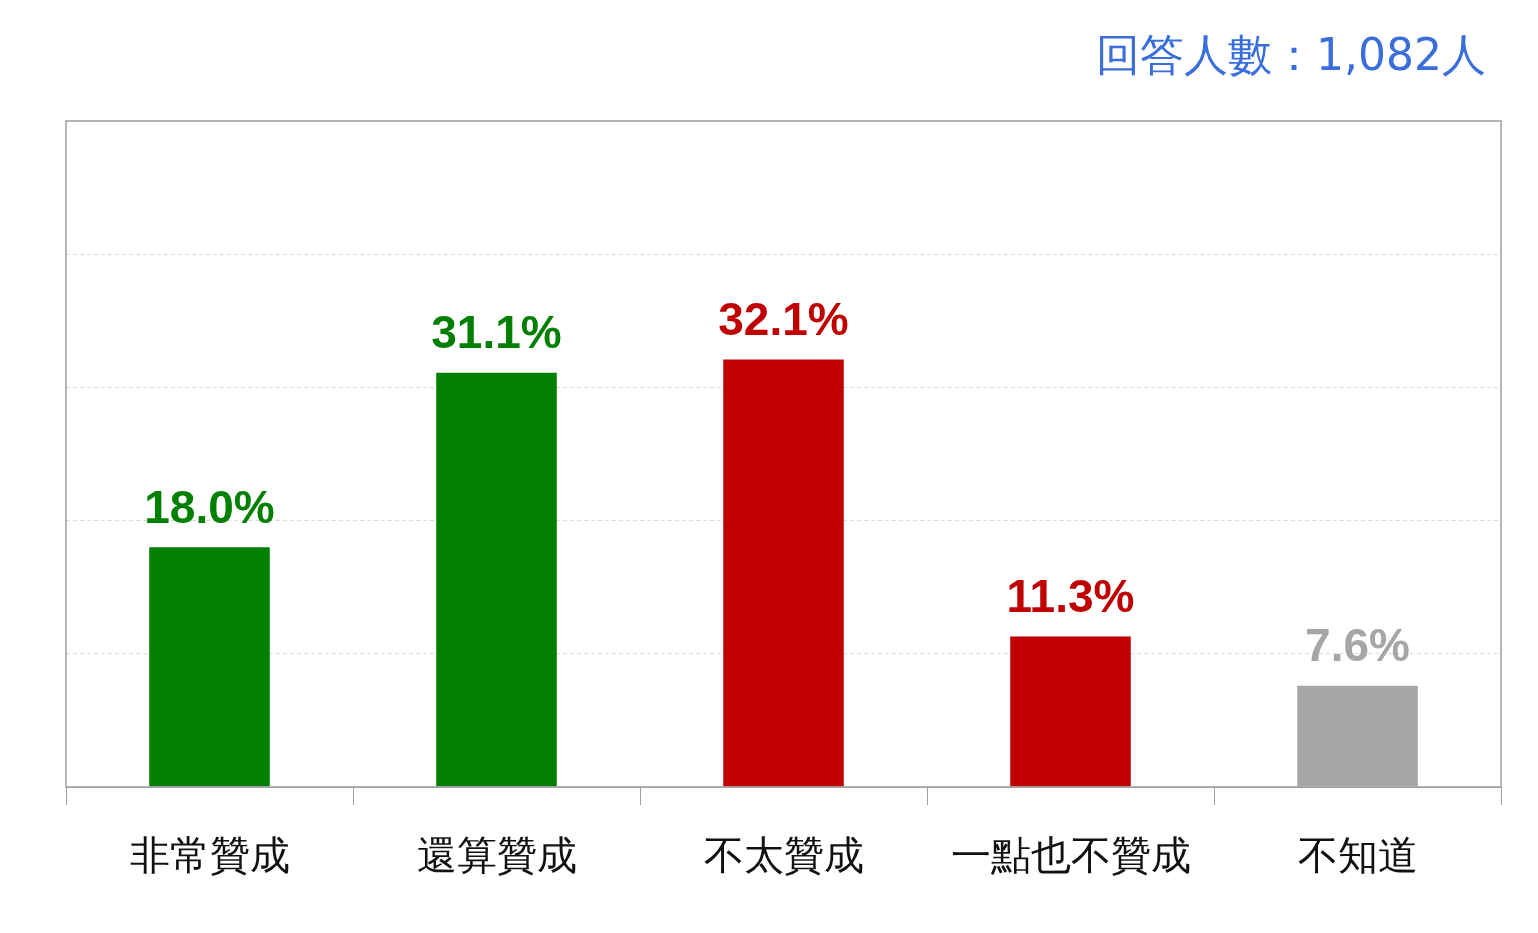  Describe the element at coordinates (1291, 55) in the screenshot. I see `text: 回答人數：1,082人` at that location.